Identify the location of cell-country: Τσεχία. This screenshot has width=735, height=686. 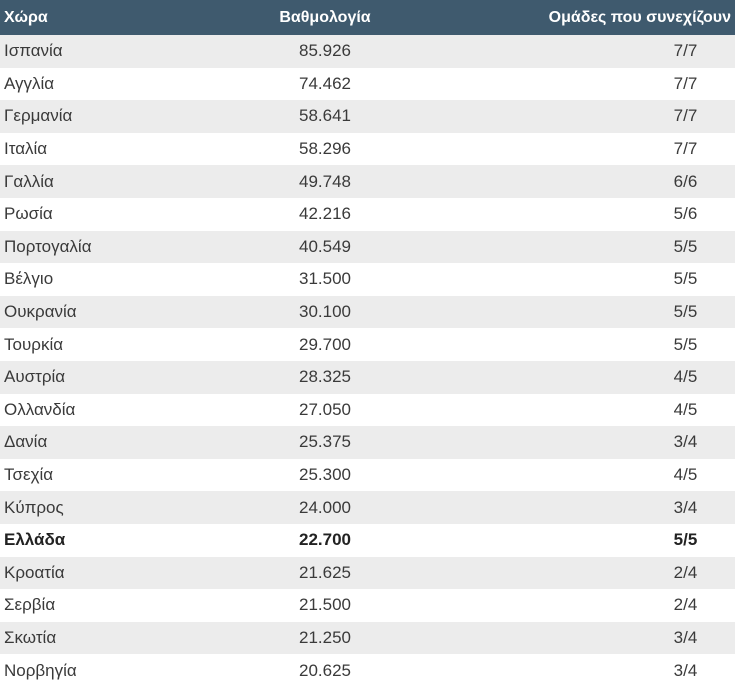
(29, 475).